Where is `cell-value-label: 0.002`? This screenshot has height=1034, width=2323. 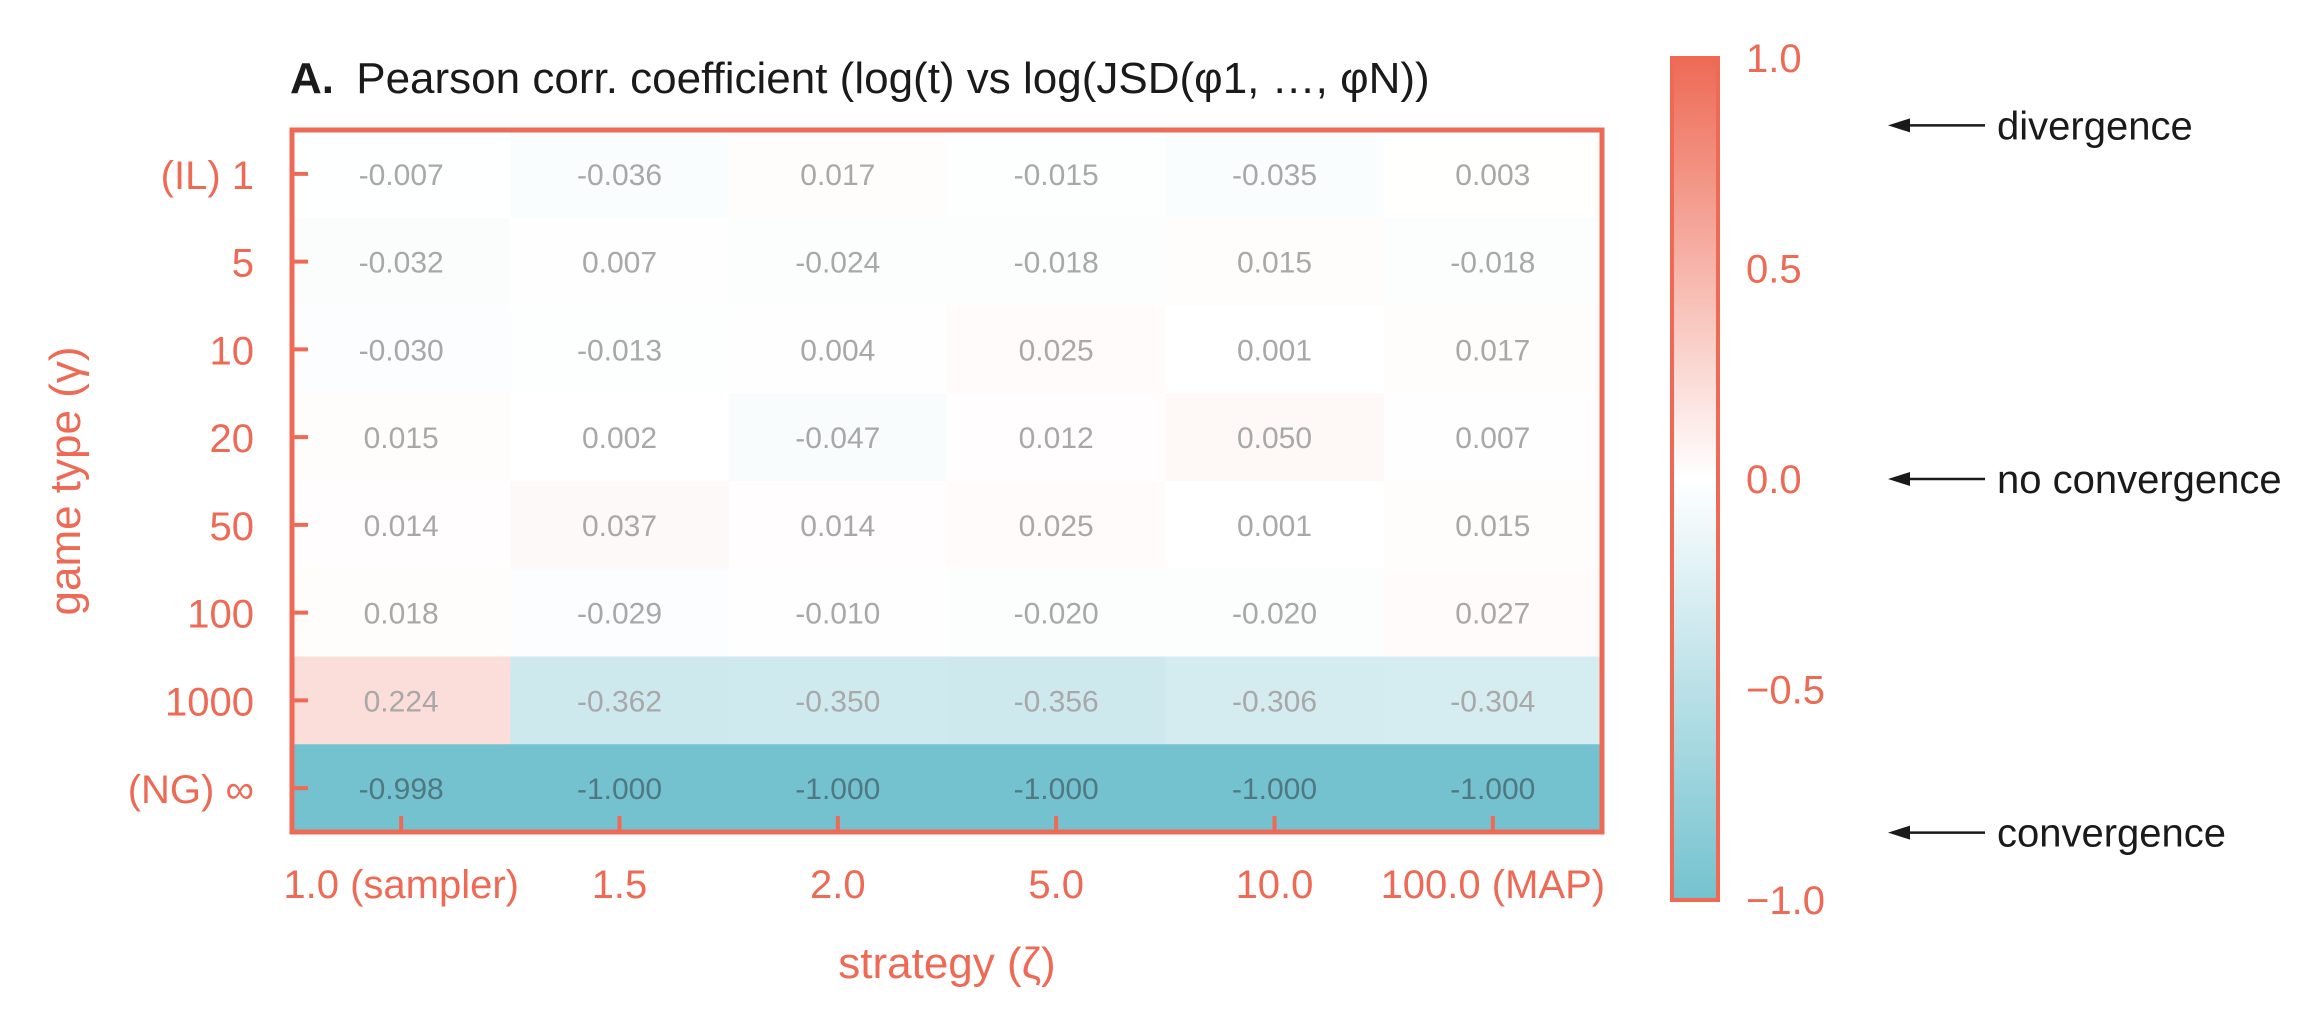 cell-value-label: 0.002 is located at coordinates (619, 438).